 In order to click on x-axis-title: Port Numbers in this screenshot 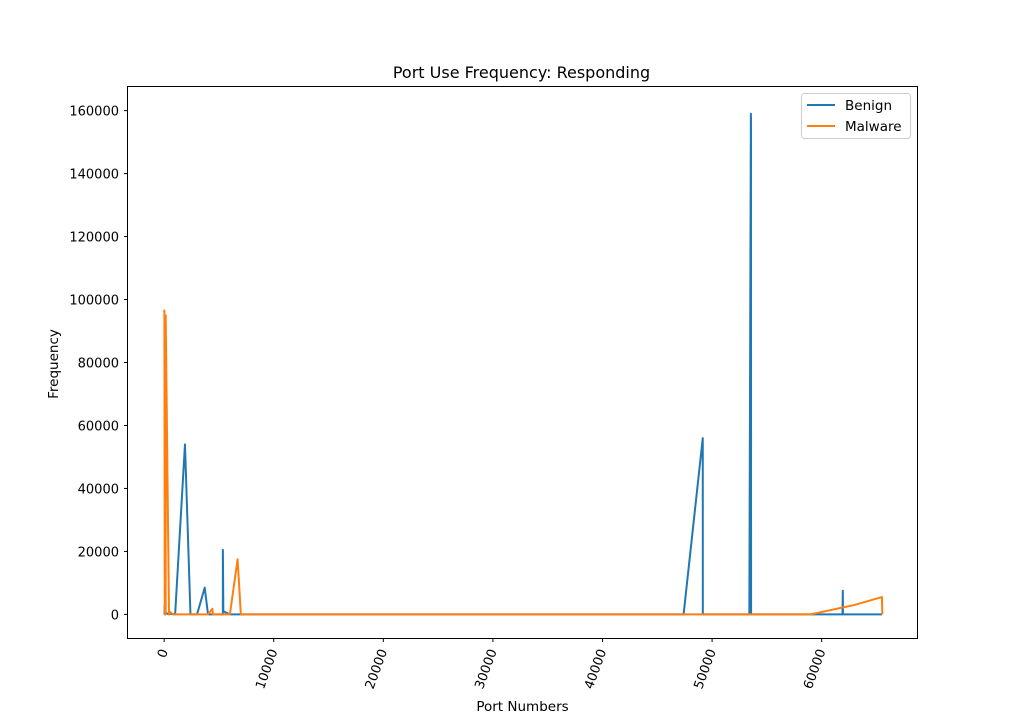, I will do `click(522, 707)`.